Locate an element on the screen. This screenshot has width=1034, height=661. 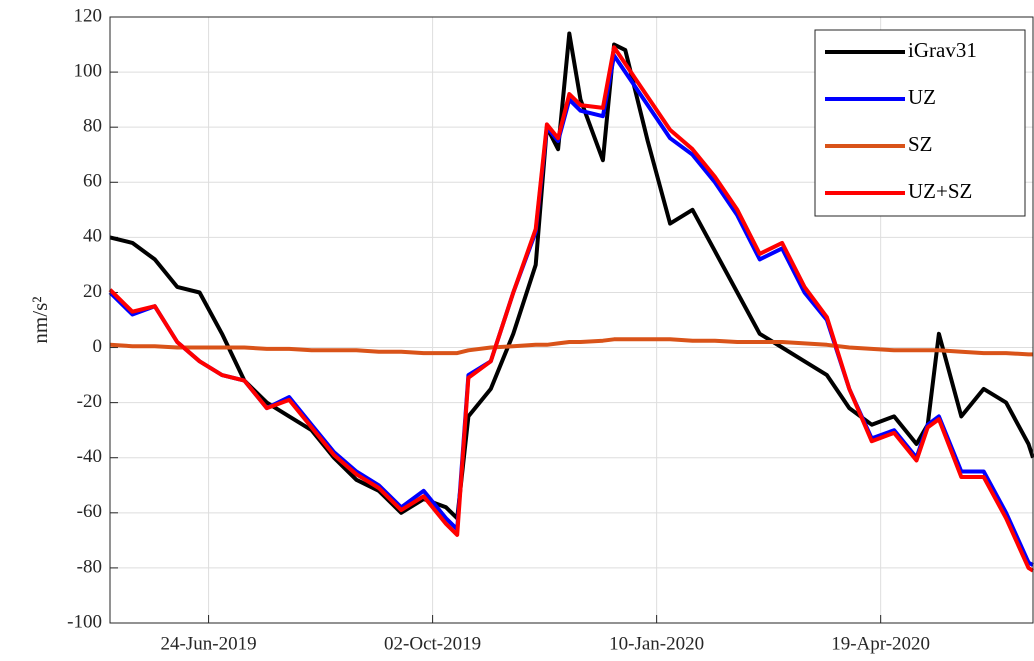
legend-box is located at coordinates (920, 123).